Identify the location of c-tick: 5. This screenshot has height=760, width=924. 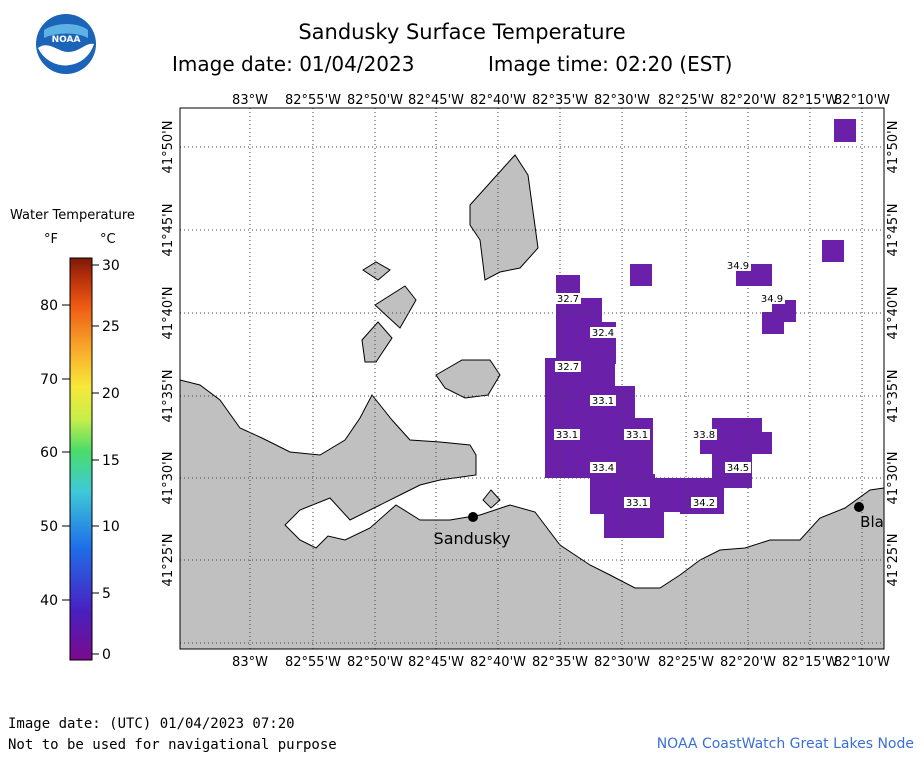
(106, 594).